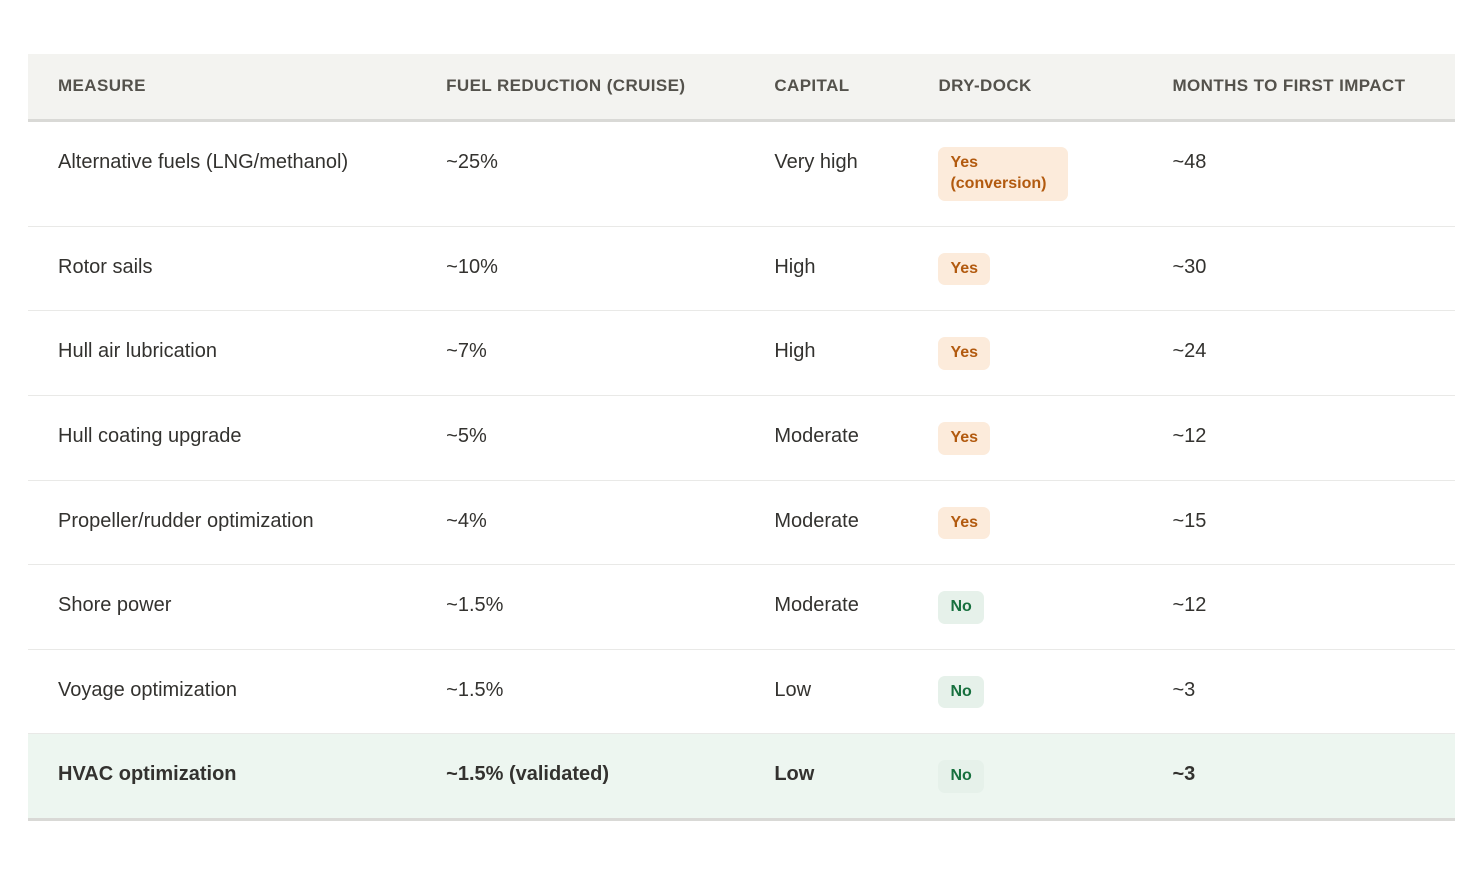 Image resolution: width=1460 pixels, height=884 pixels. I want to click on measure-cell: Hull air lubrication, so click(222, 353).